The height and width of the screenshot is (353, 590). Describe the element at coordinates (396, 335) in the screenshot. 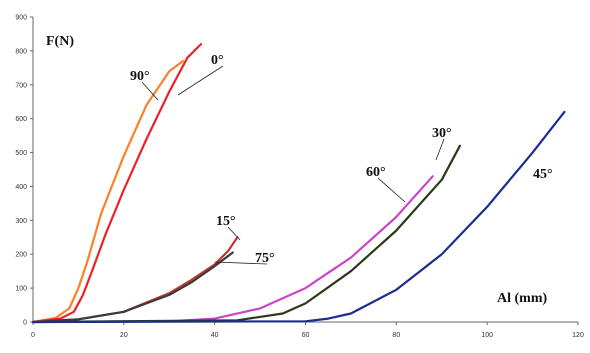

I see `x-tick-label: 80` at that location.